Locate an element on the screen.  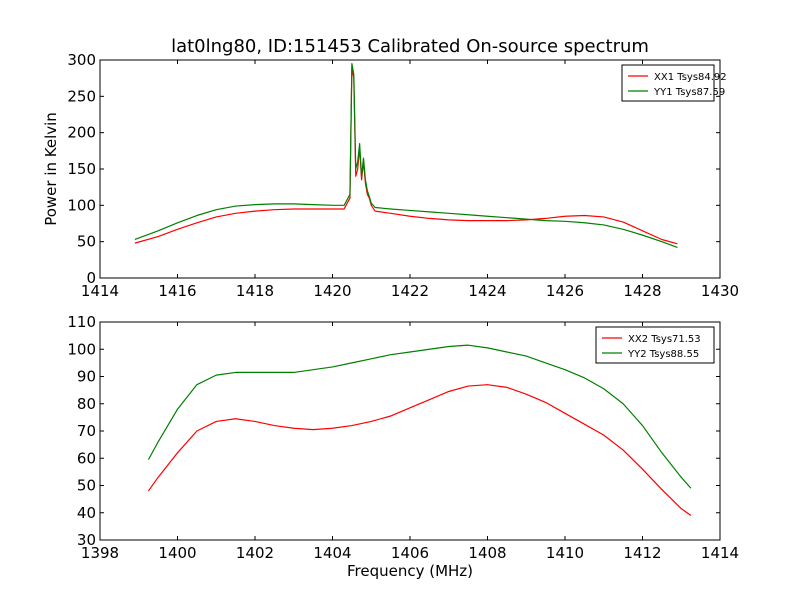
x-tick-label: 1416 is located at coordinates (177, 291).